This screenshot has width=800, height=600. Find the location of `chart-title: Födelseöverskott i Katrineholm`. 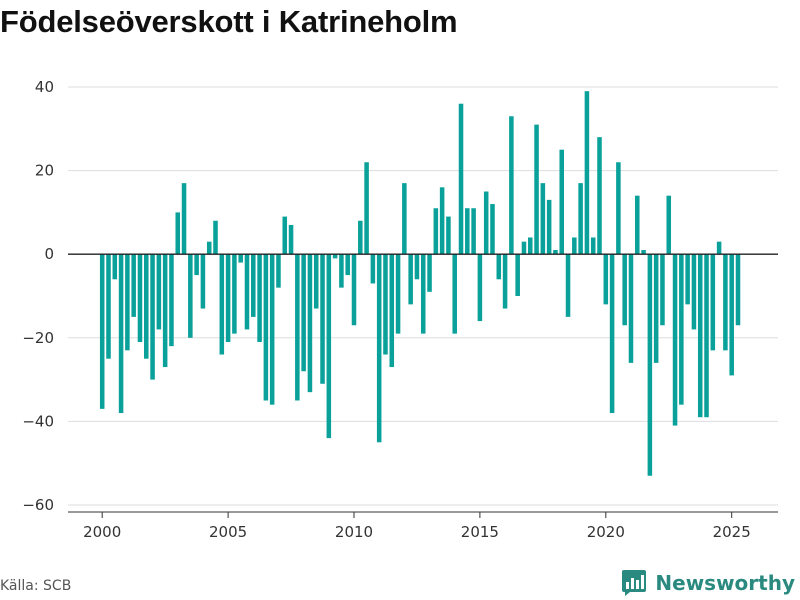

chart-title: Födelseöverskott i Katrineholm is located at coordinates (229, 21).